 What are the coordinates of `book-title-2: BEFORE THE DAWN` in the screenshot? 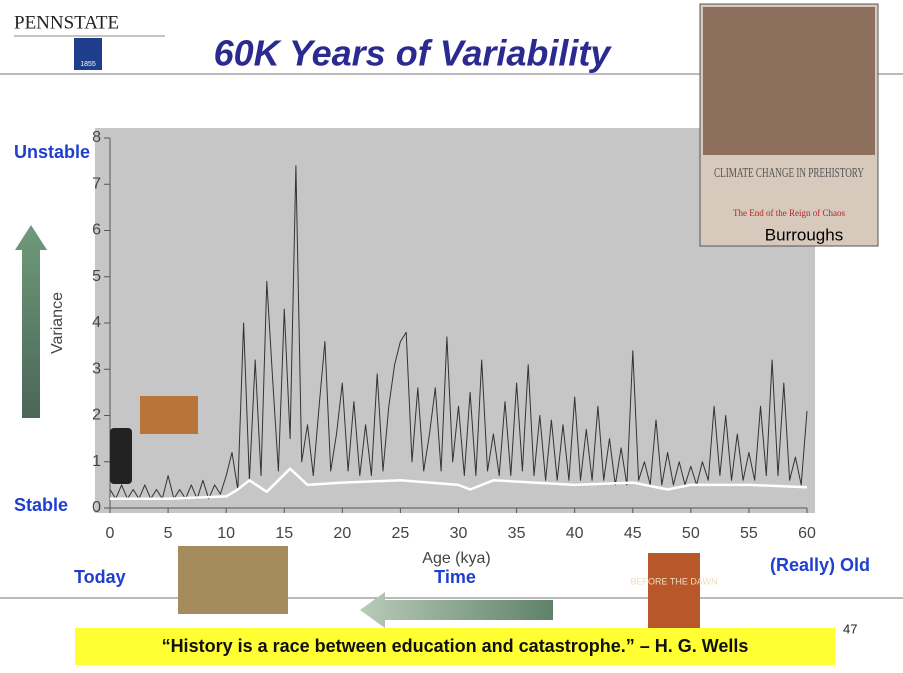 It's located at (673, 581).